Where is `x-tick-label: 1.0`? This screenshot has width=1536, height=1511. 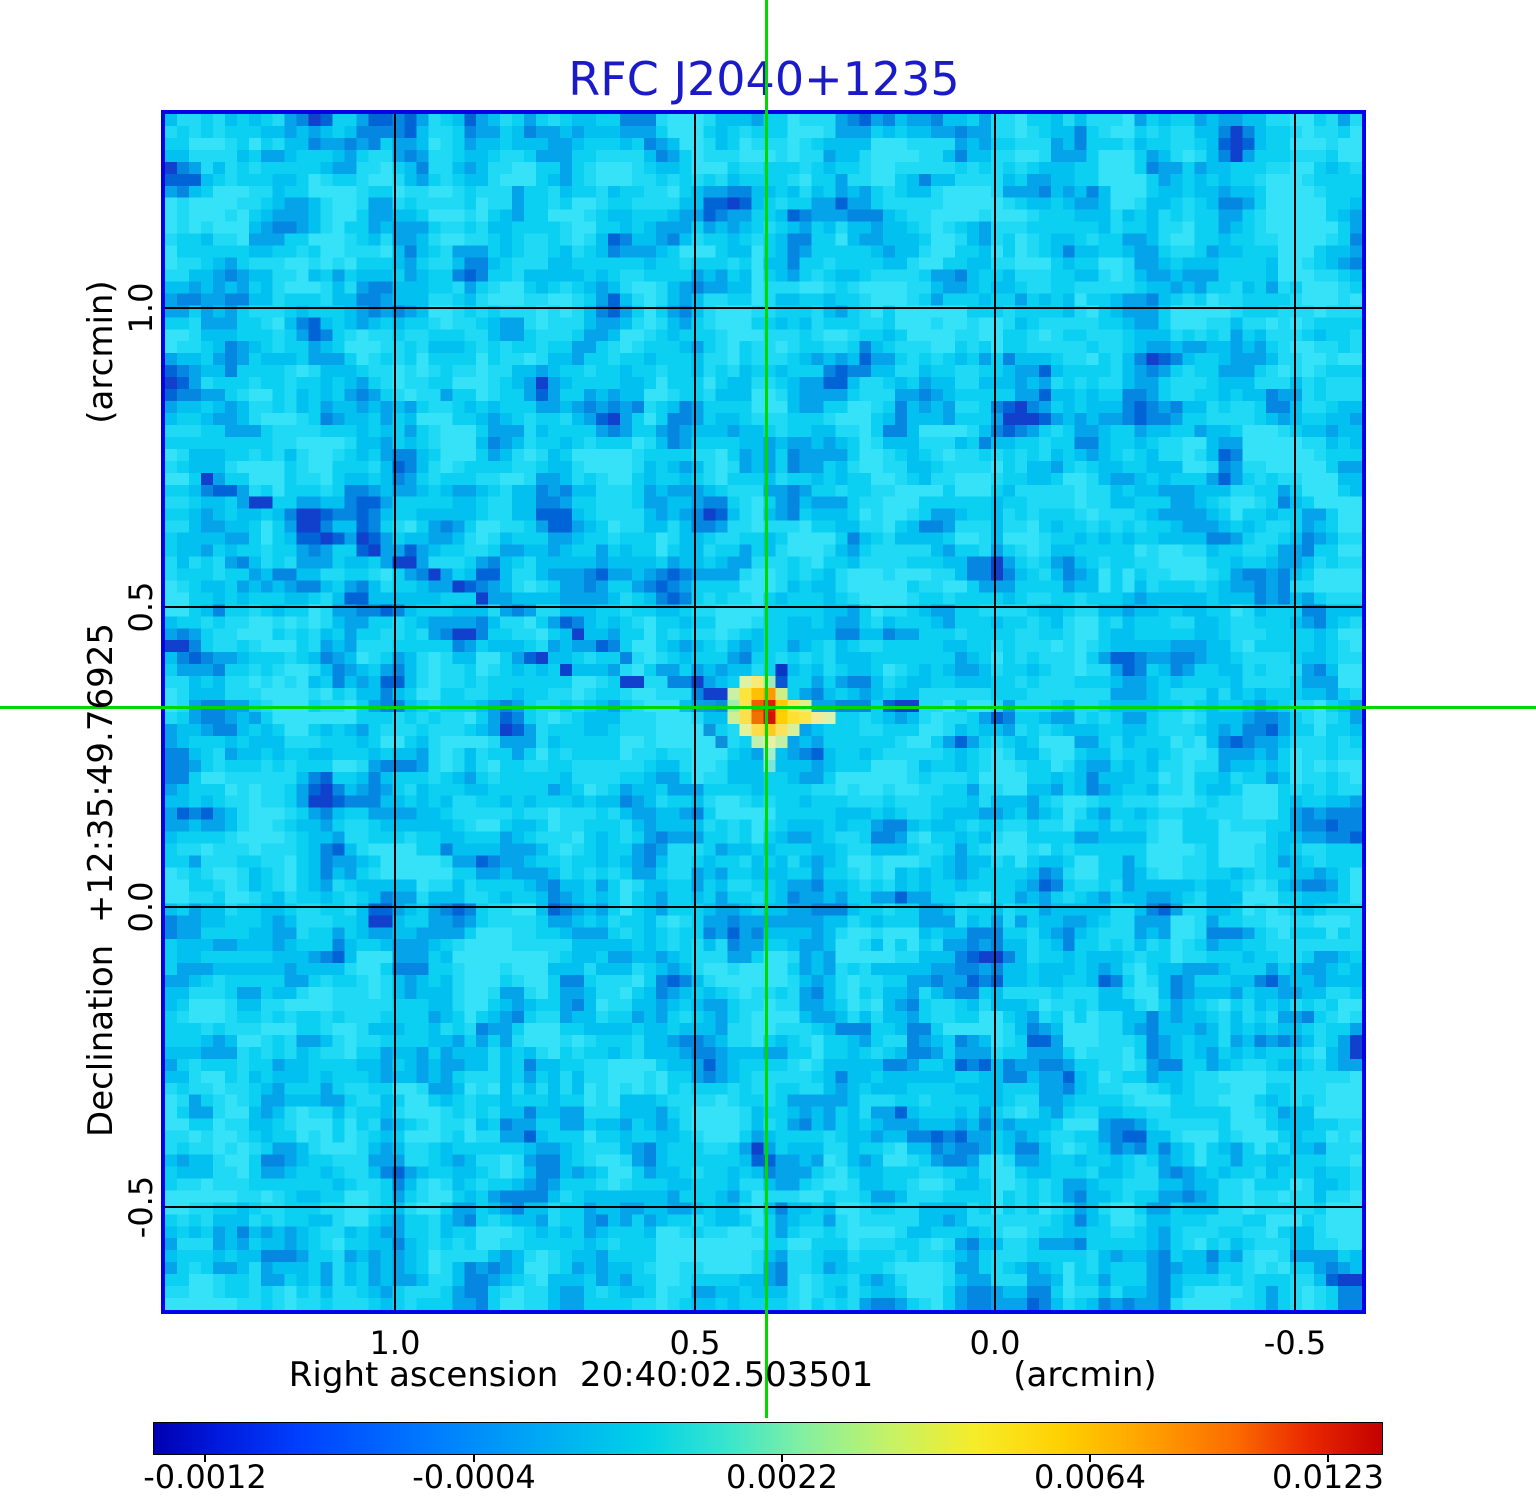 x-tick-label: 1.0 is located at coordinates (395, 1343).